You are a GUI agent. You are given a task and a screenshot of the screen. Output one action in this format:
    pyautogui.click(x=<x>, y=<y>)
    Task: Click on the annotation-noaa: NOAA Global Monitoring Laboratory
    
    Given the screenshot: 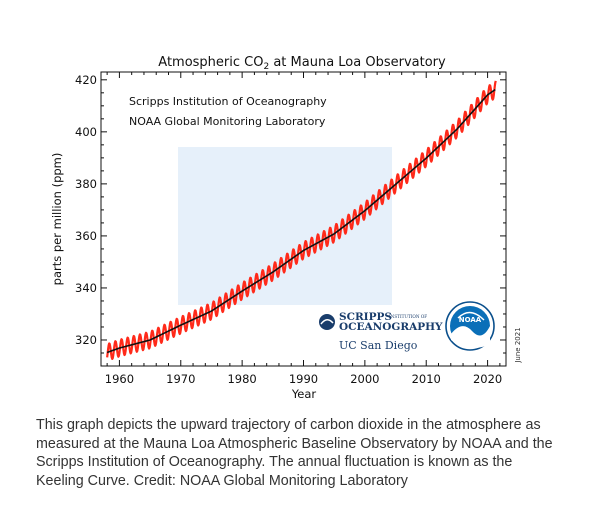 What is the action you would take?
    pyautogui.click(x=227, y=121)
    